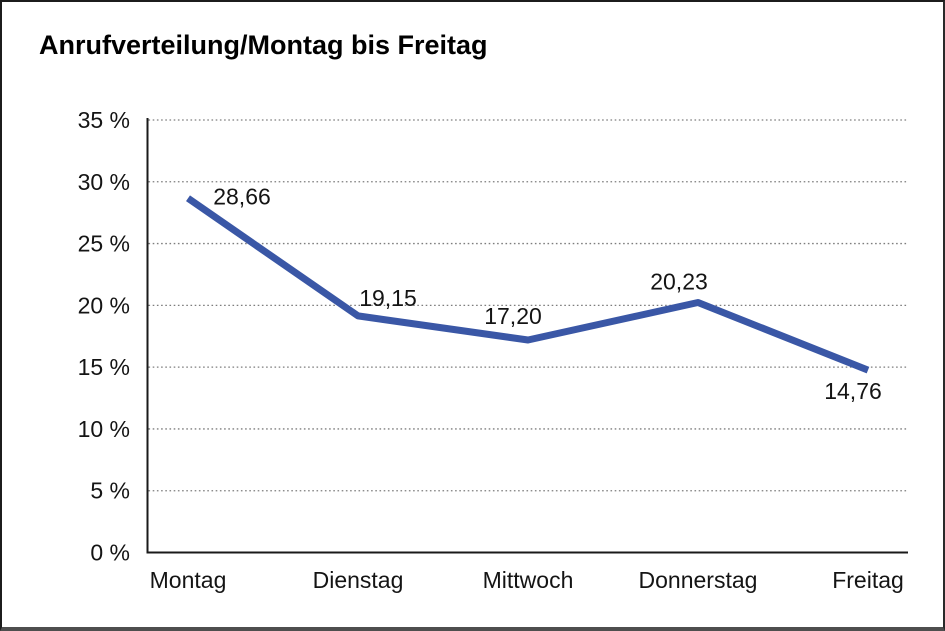 The image size is (945, 631). I want to click on data-point-label: 28,66, so click(242, 196).